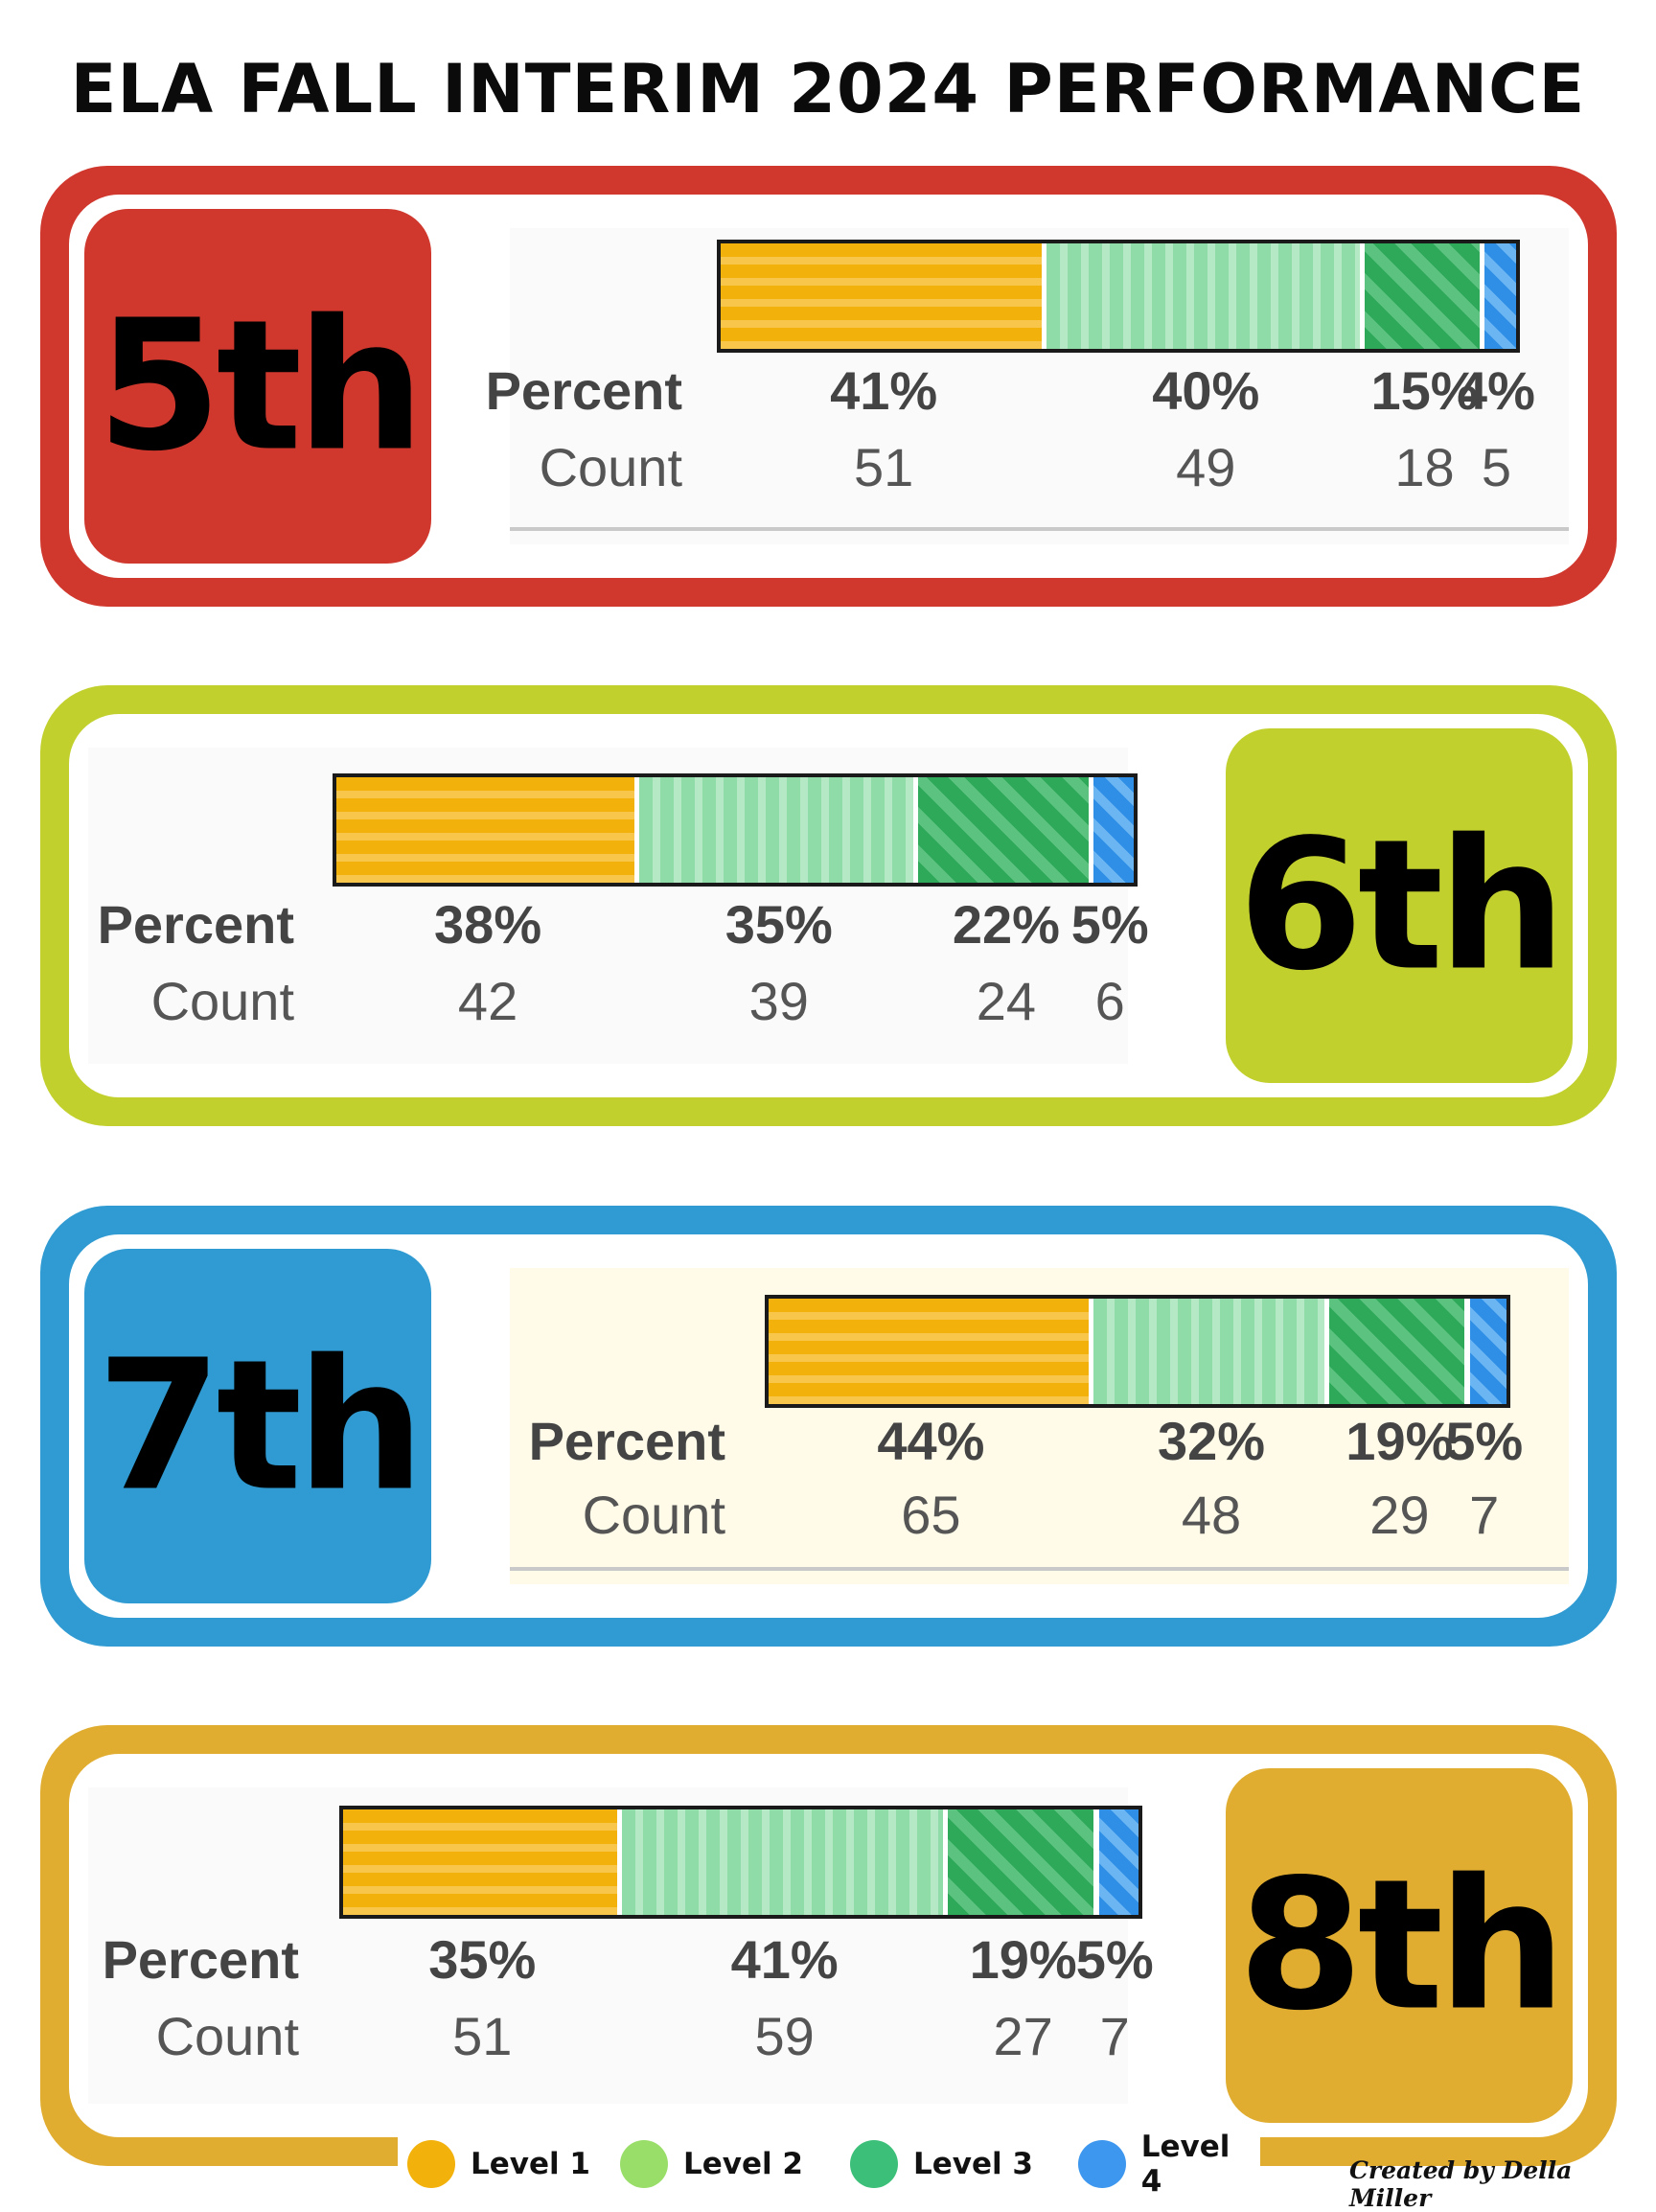 The width and height of the screenshot is (1656, 2212). I want to click on grade-7-bar, so click(1137, 1352).